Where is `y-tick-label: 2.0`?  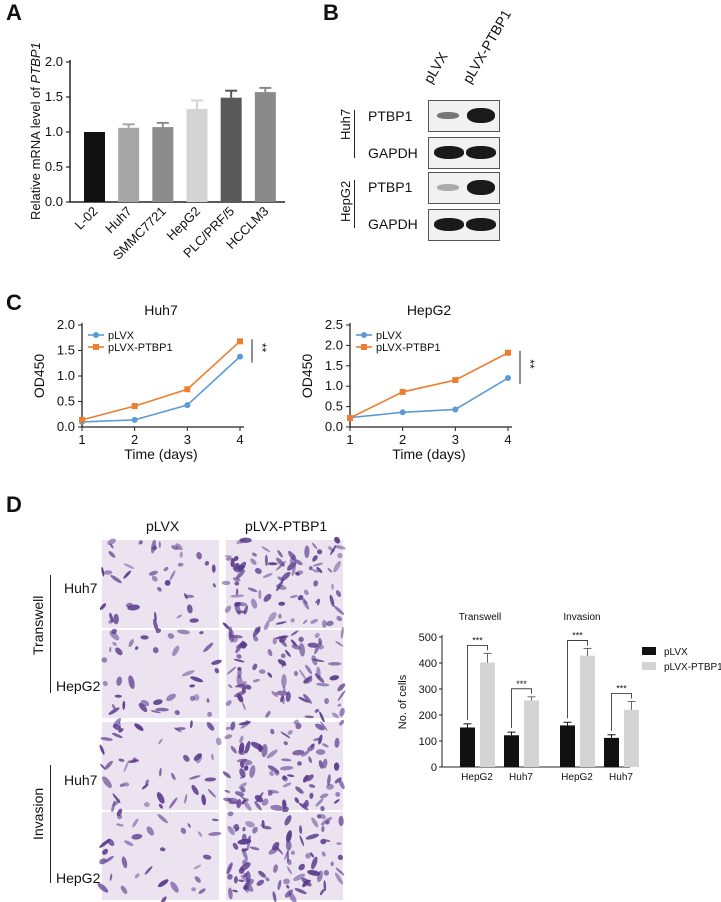 y-tick-label: 2.0 is located at coordinates (66, 324).